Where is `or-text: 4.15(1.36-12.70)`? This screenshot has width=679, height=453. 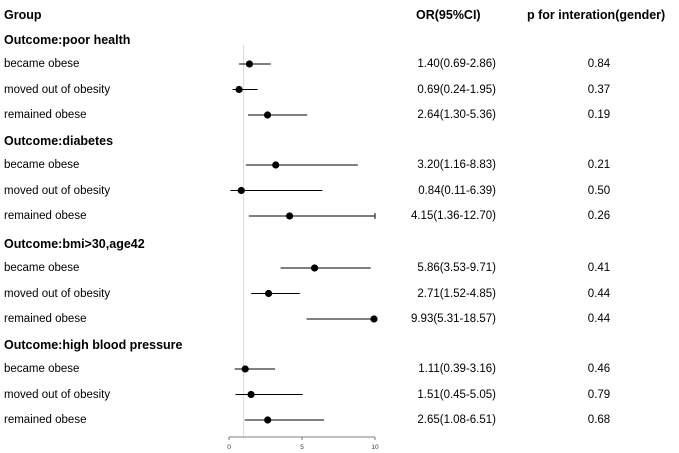 or-text: 4.15(1.36-12.70) is located at coordinates (453, 216).